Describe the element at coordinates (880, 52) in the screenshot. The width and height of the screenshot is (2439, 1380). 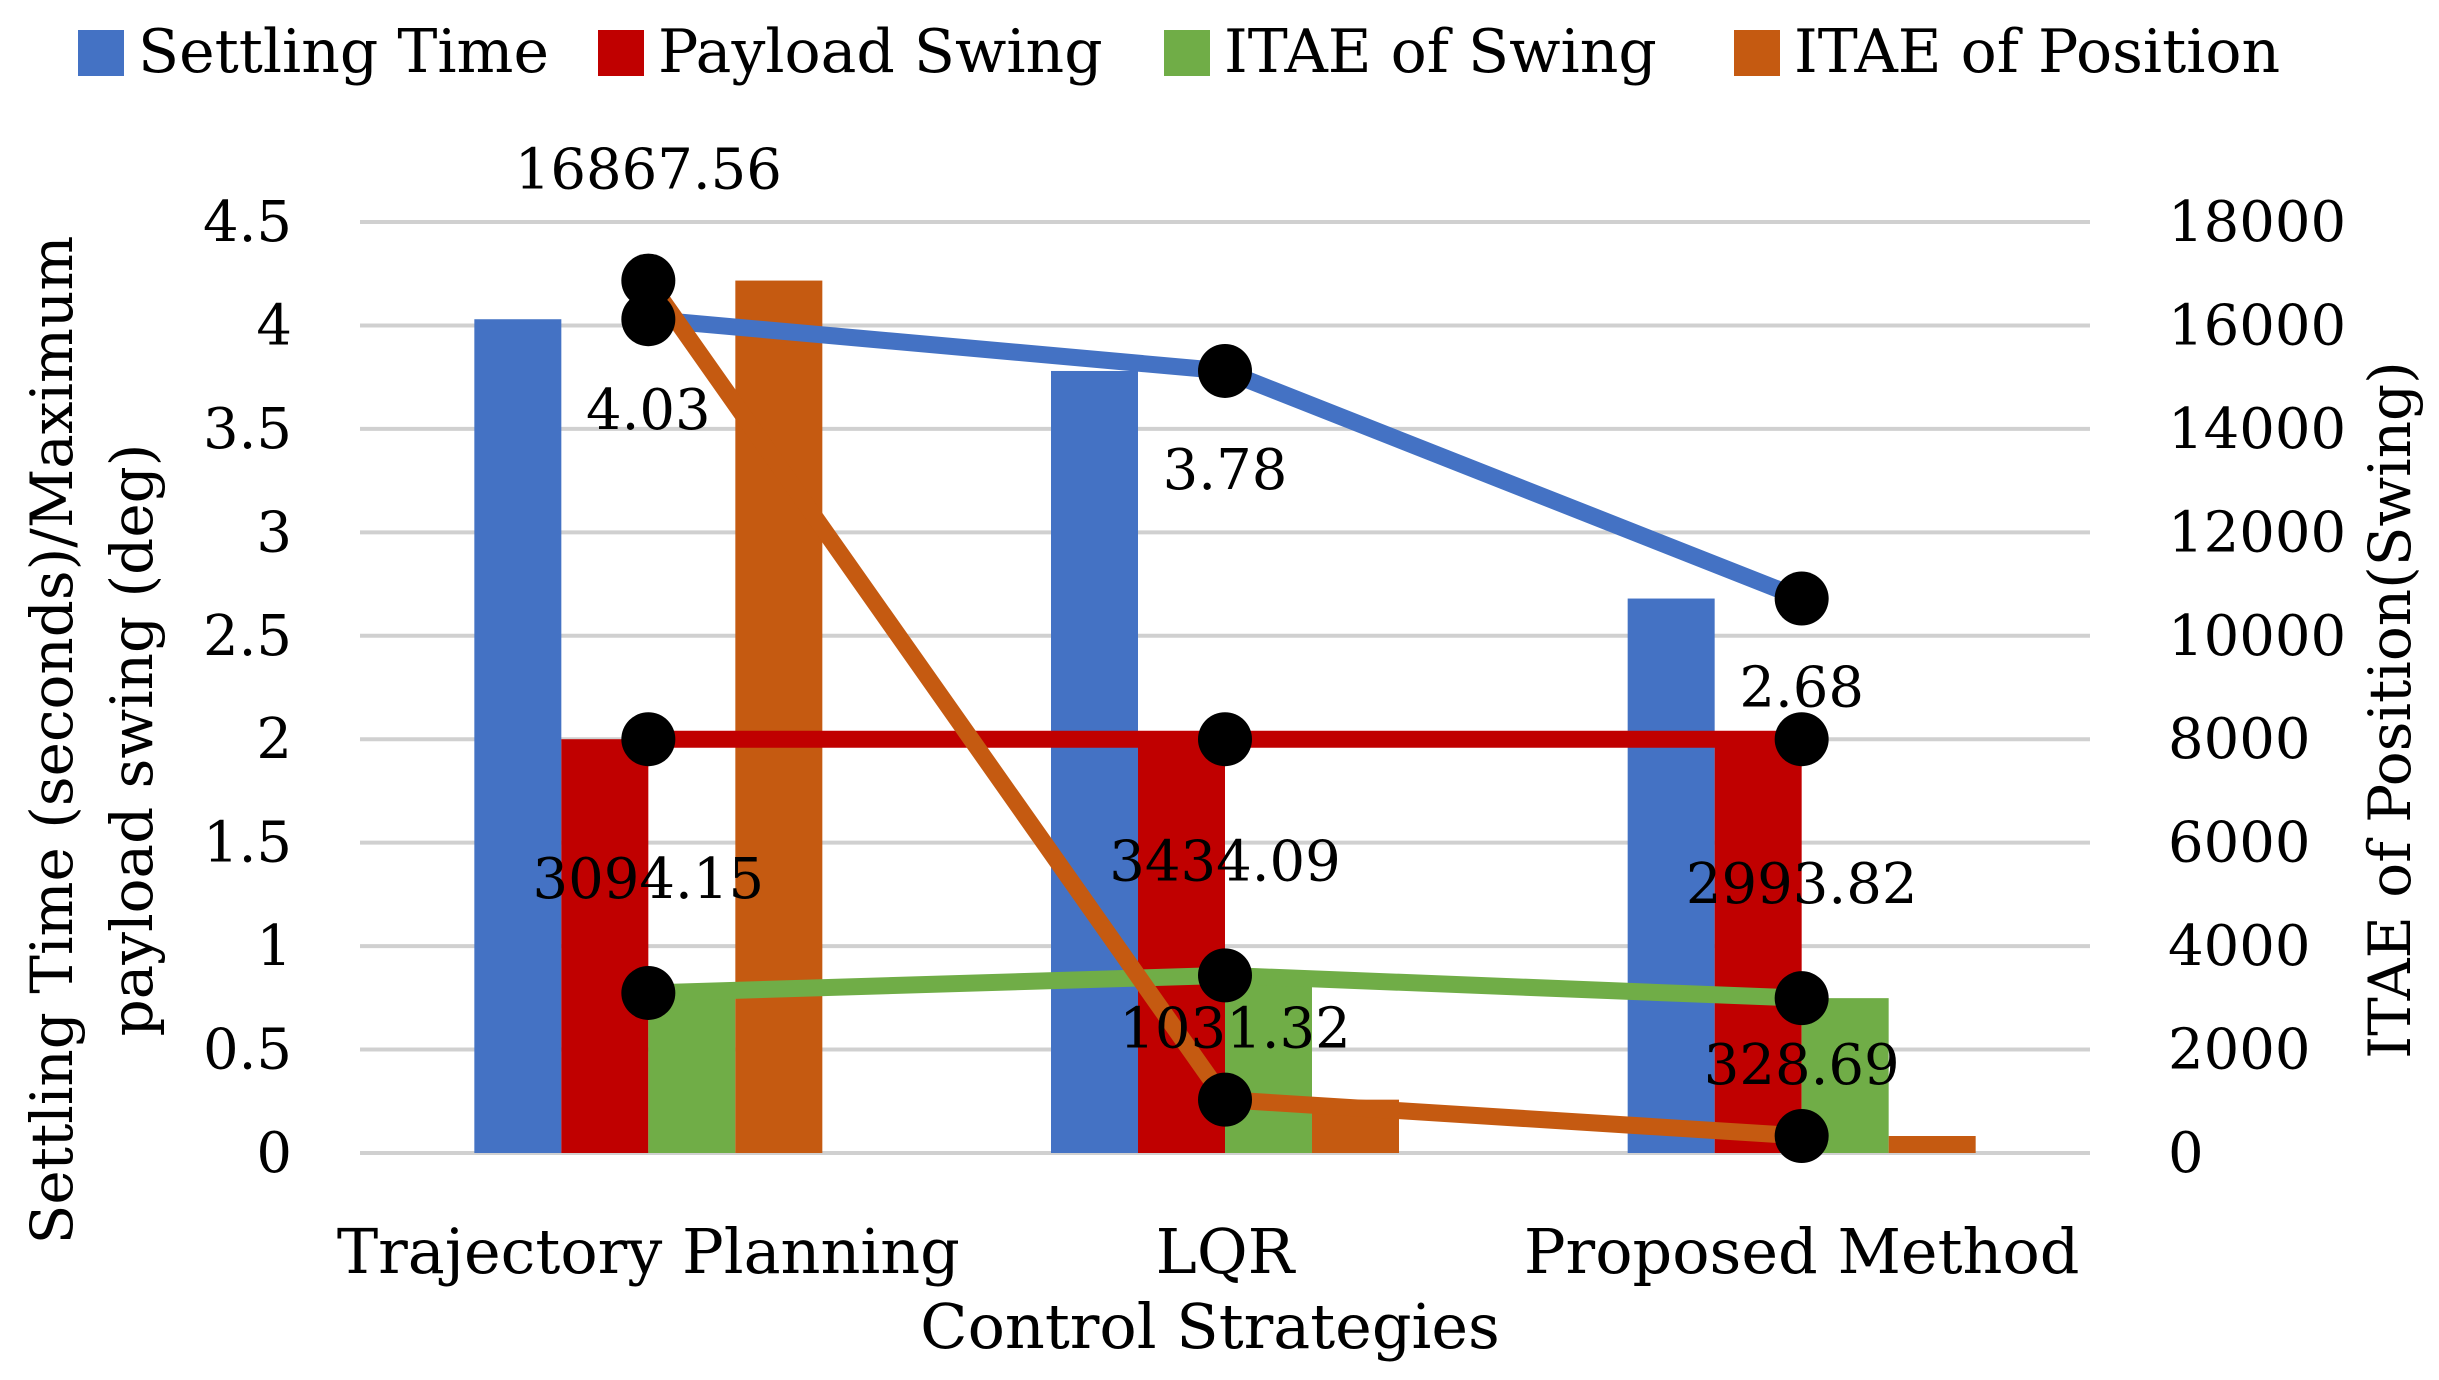
I see `legend-label-payload-swing: Payload Swing` at that location.